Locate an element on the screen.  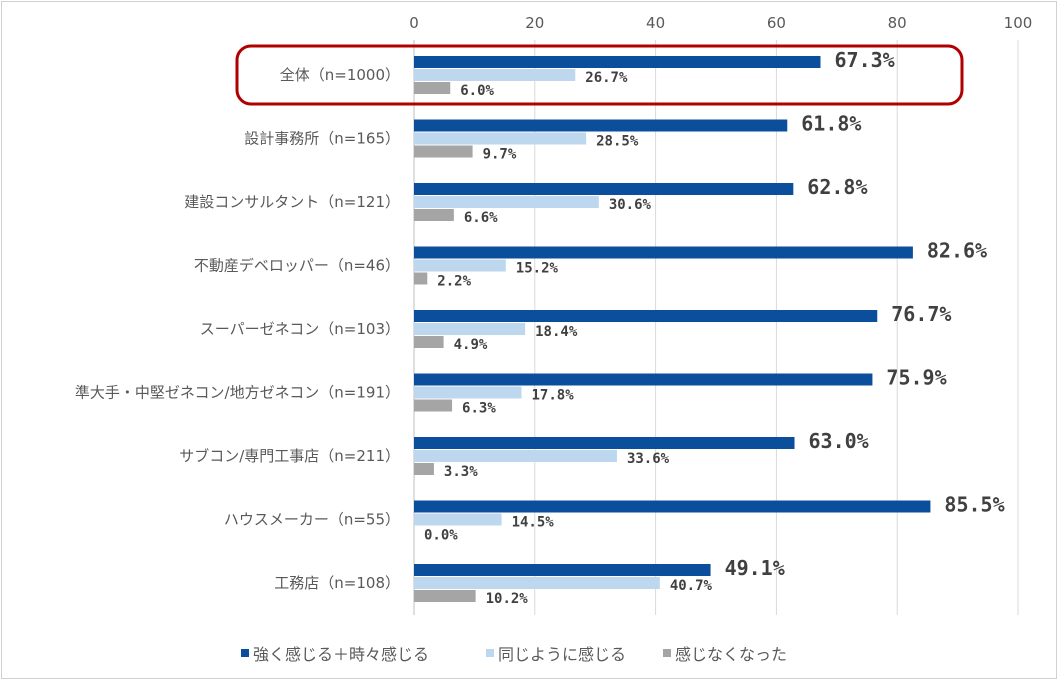
data-label: 67.3% is located at coordinates (864, 60).